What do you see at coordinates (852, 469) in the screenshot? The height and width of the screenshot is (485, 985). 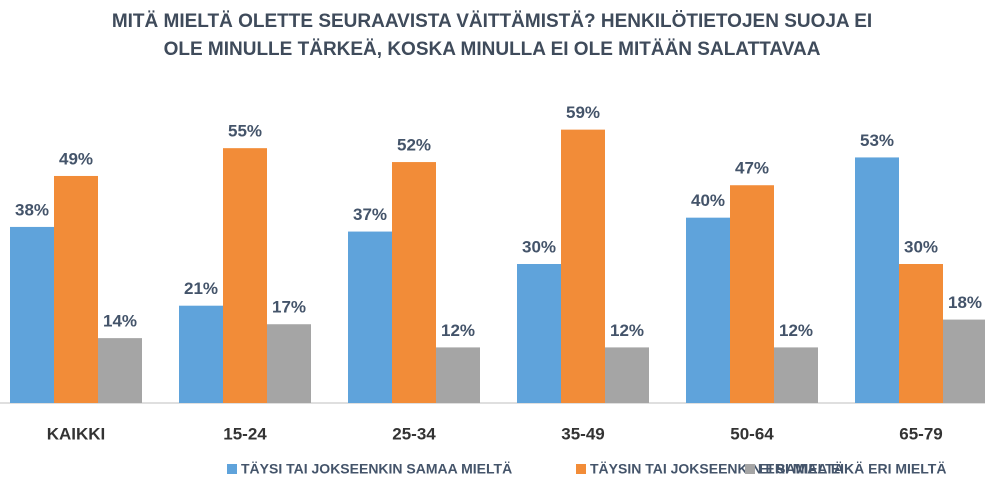 I see `legend-label: EI SAMAA EIKÄ ERI MIELTÄ` at bounding box center [852, 469].